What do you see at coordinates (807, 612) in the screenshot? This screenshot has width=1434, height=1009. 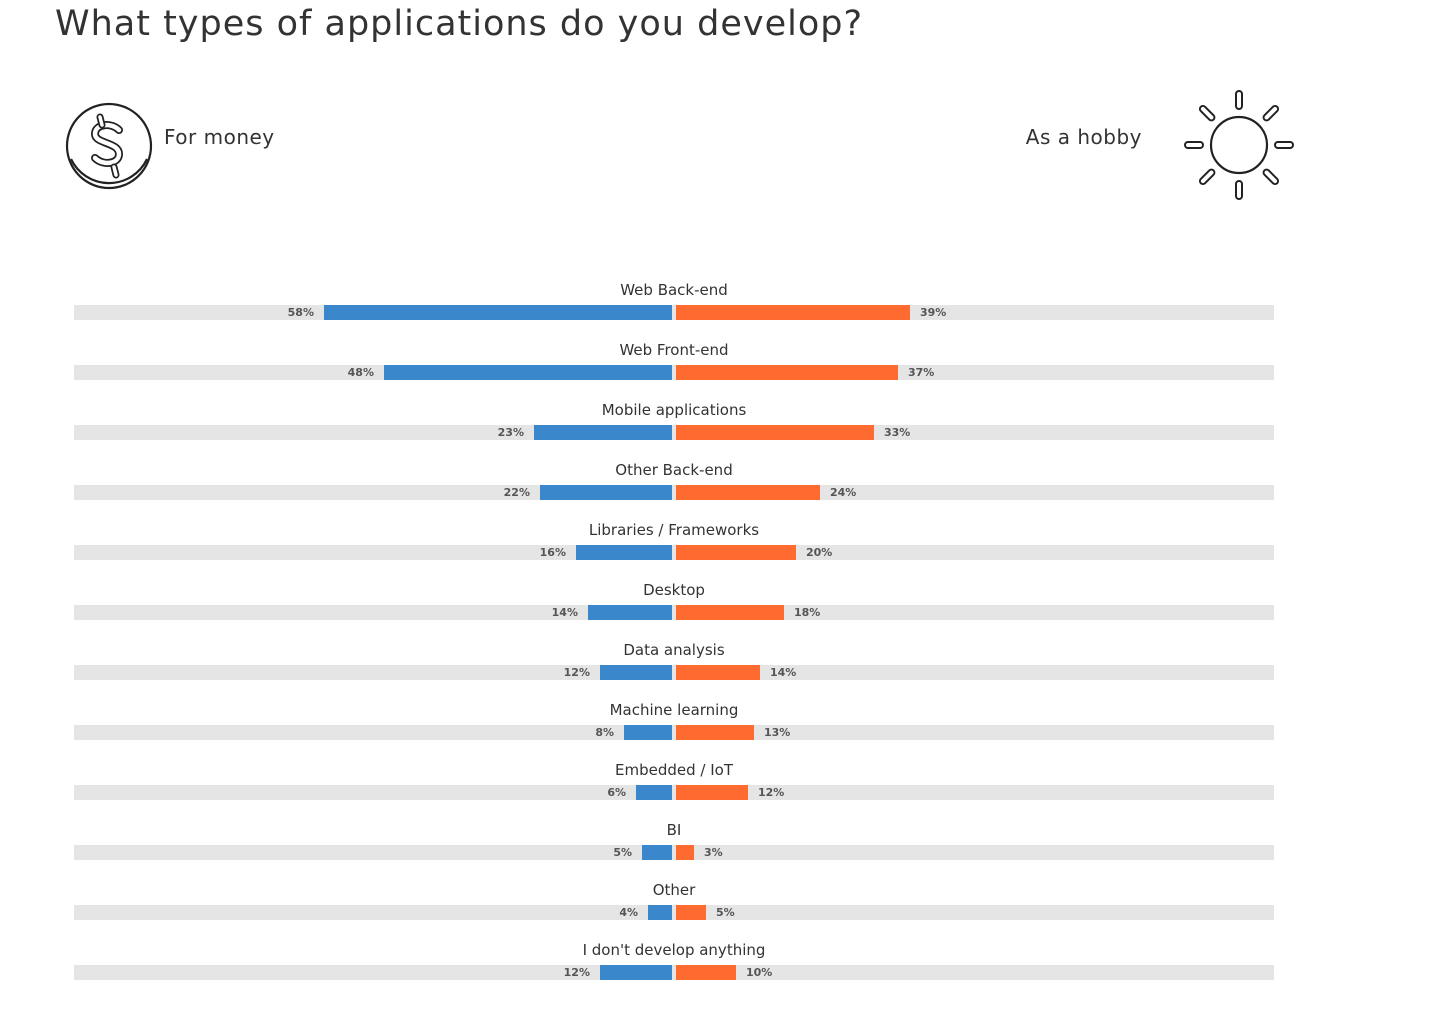 I see `value-label-as-a-hobby: 18%` at bounding box center [807, 612].